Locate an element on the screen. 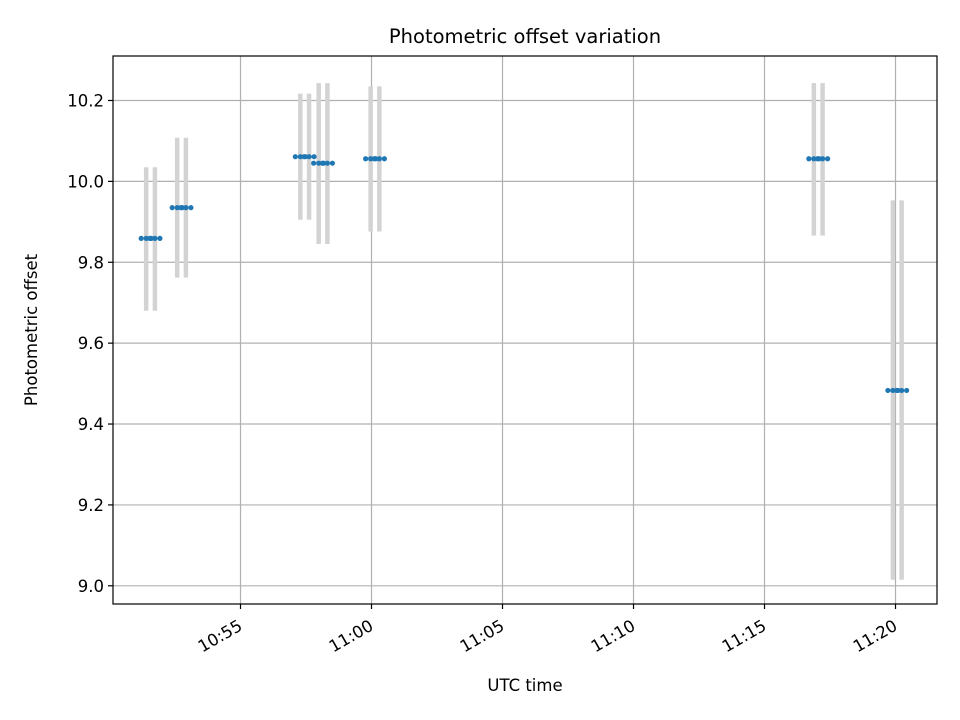 The image size is (960, 720). y-tick-label: 9.6 is located at coordinates (91, 343).